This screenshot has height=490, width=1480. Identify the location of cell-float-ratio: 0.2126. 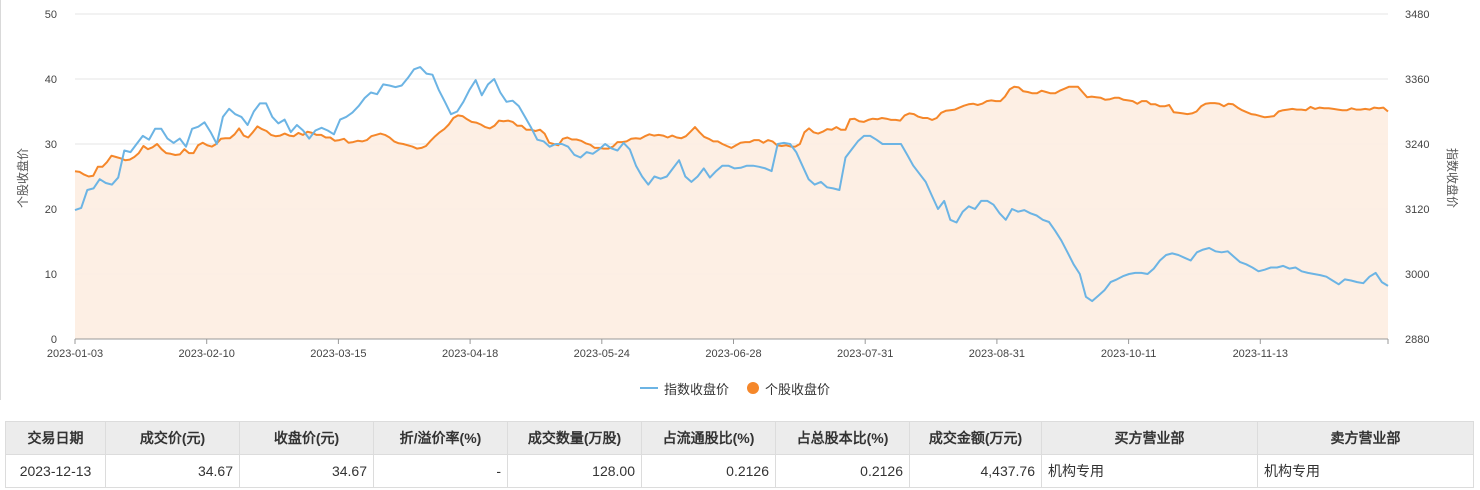
(708, 471).